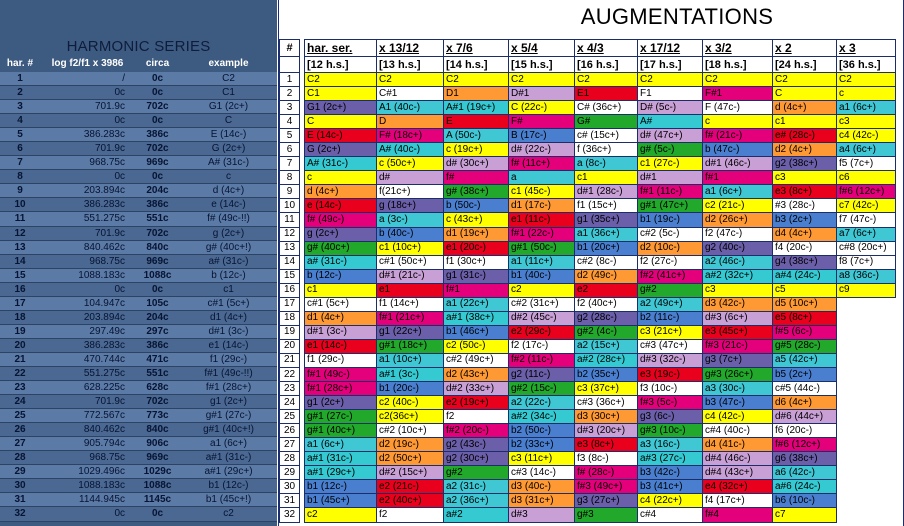 The image size is (904, 526). What do you see at coordinates (410, 164) in the screenshot?
I see `note-cell: c (50c+)` at bounding box center [410, 164].